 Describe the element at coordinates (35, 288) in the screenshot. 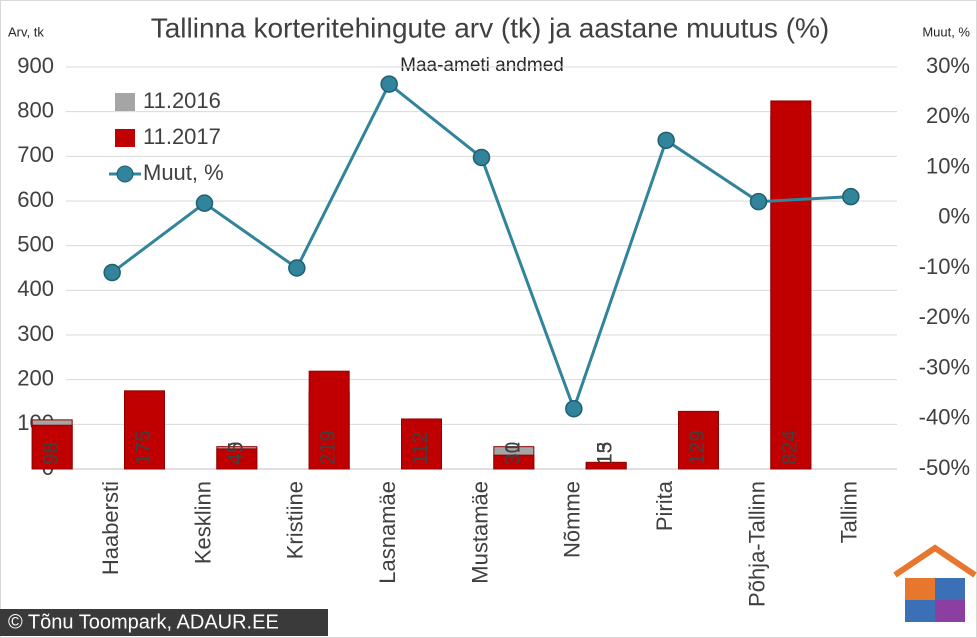

I see `y-tick-label: 400` at that location.